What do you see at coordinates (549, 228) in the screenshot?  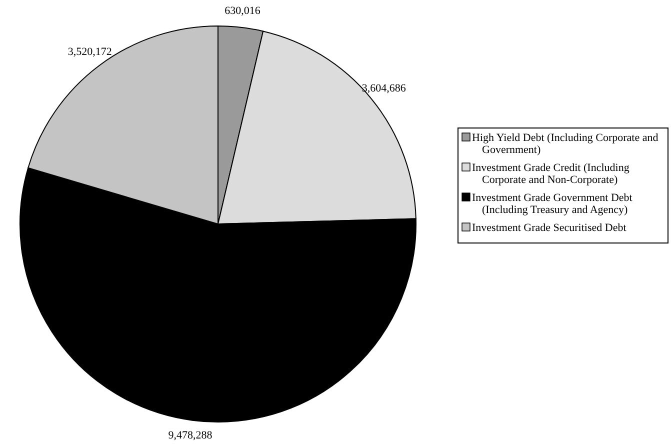 I see `legend-label: Investment Grade Securitised Debt` at bounding box center [549, 228].